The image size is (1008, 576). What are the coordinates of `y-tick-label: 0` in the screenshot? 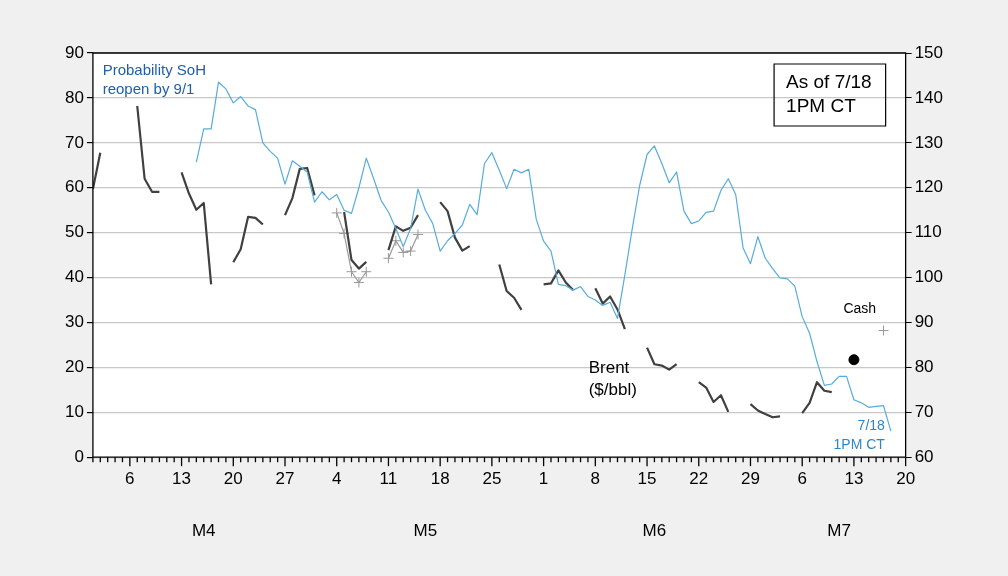 It's located at (79, 456).